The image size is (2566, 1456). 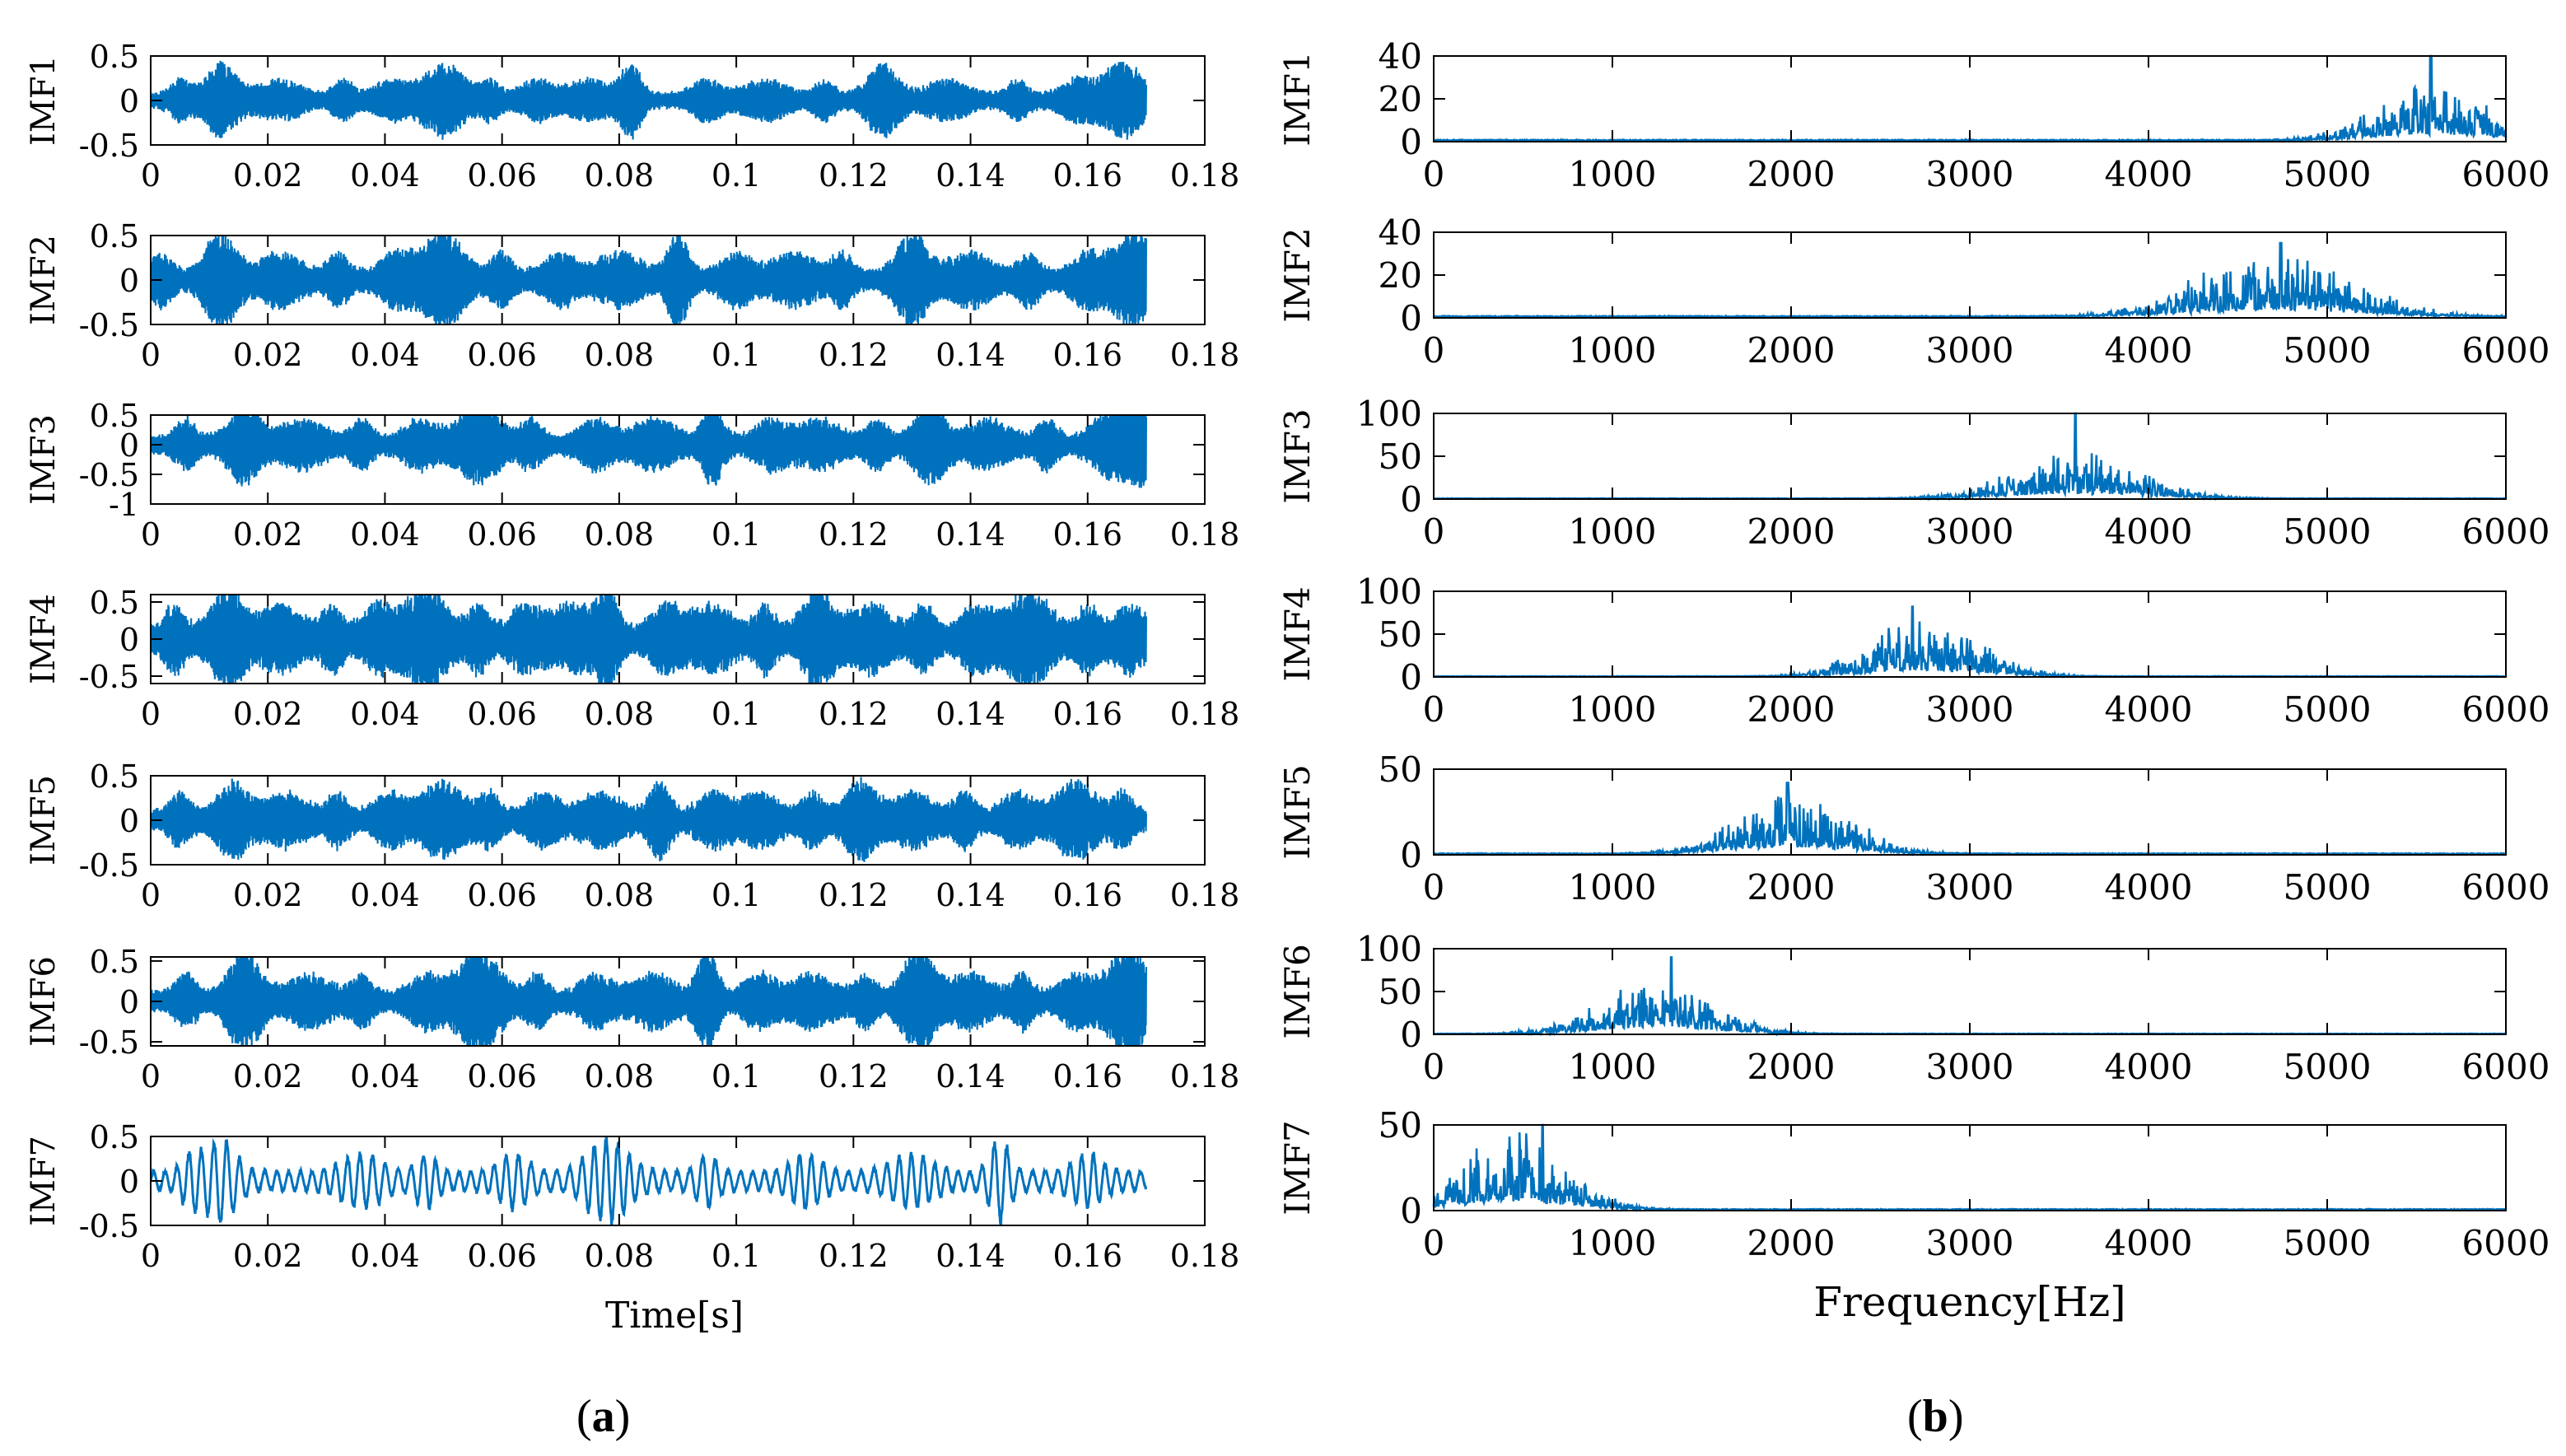 What do you see at coordinates (622, 1416) in the screenshot?
I see `caption-a-close: )` at bounding box center [622, 1416].